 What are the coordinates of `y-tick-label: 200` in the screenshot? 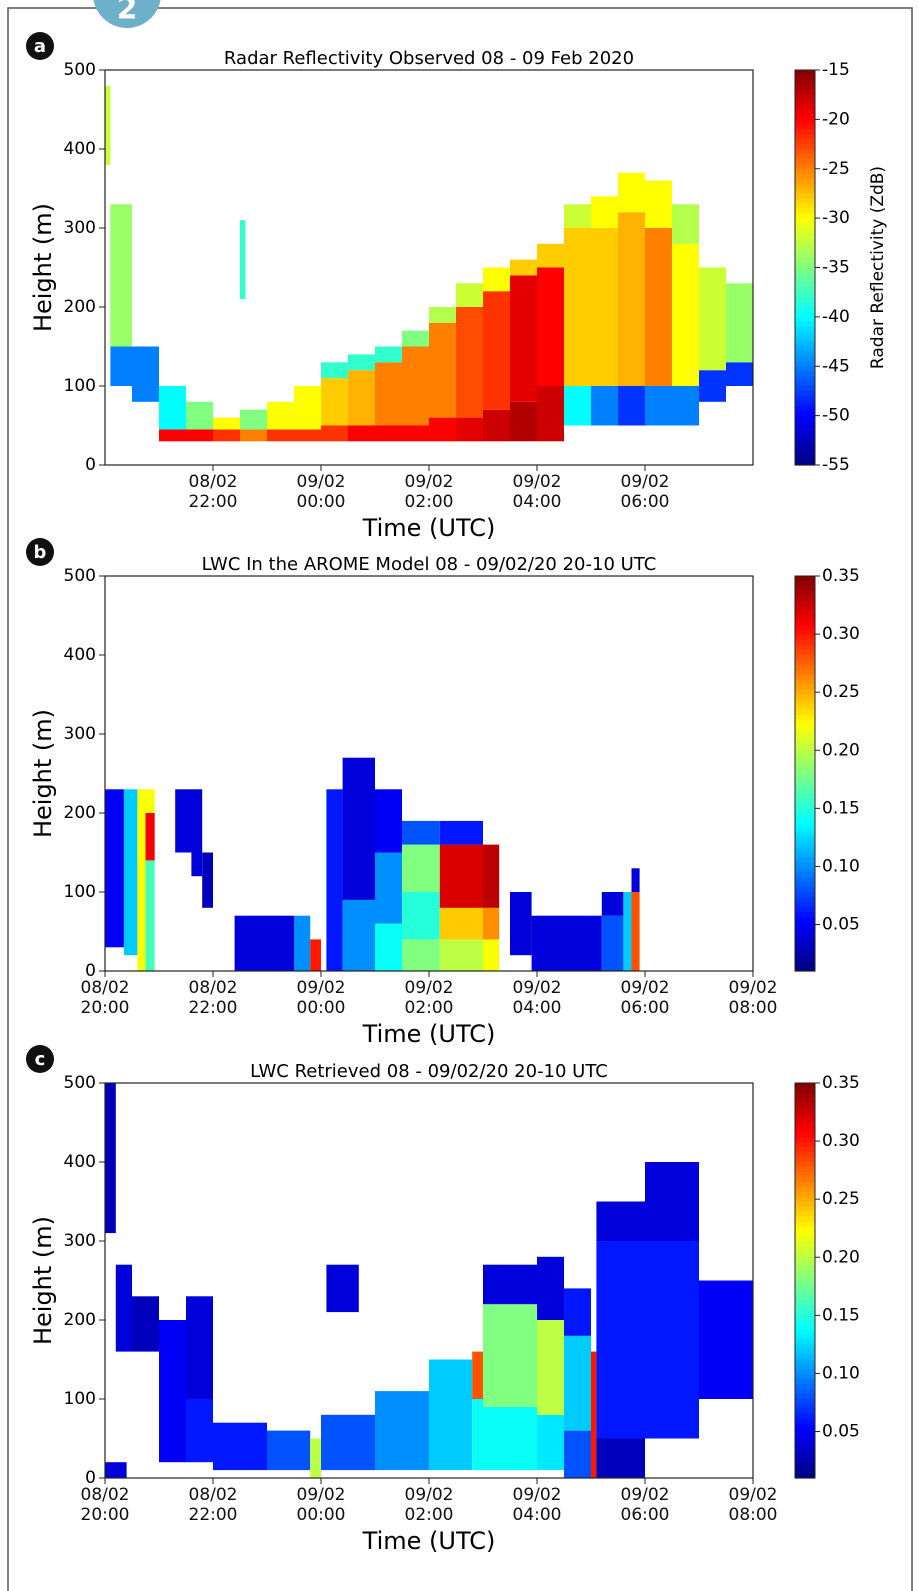 It's located at (80, 813).